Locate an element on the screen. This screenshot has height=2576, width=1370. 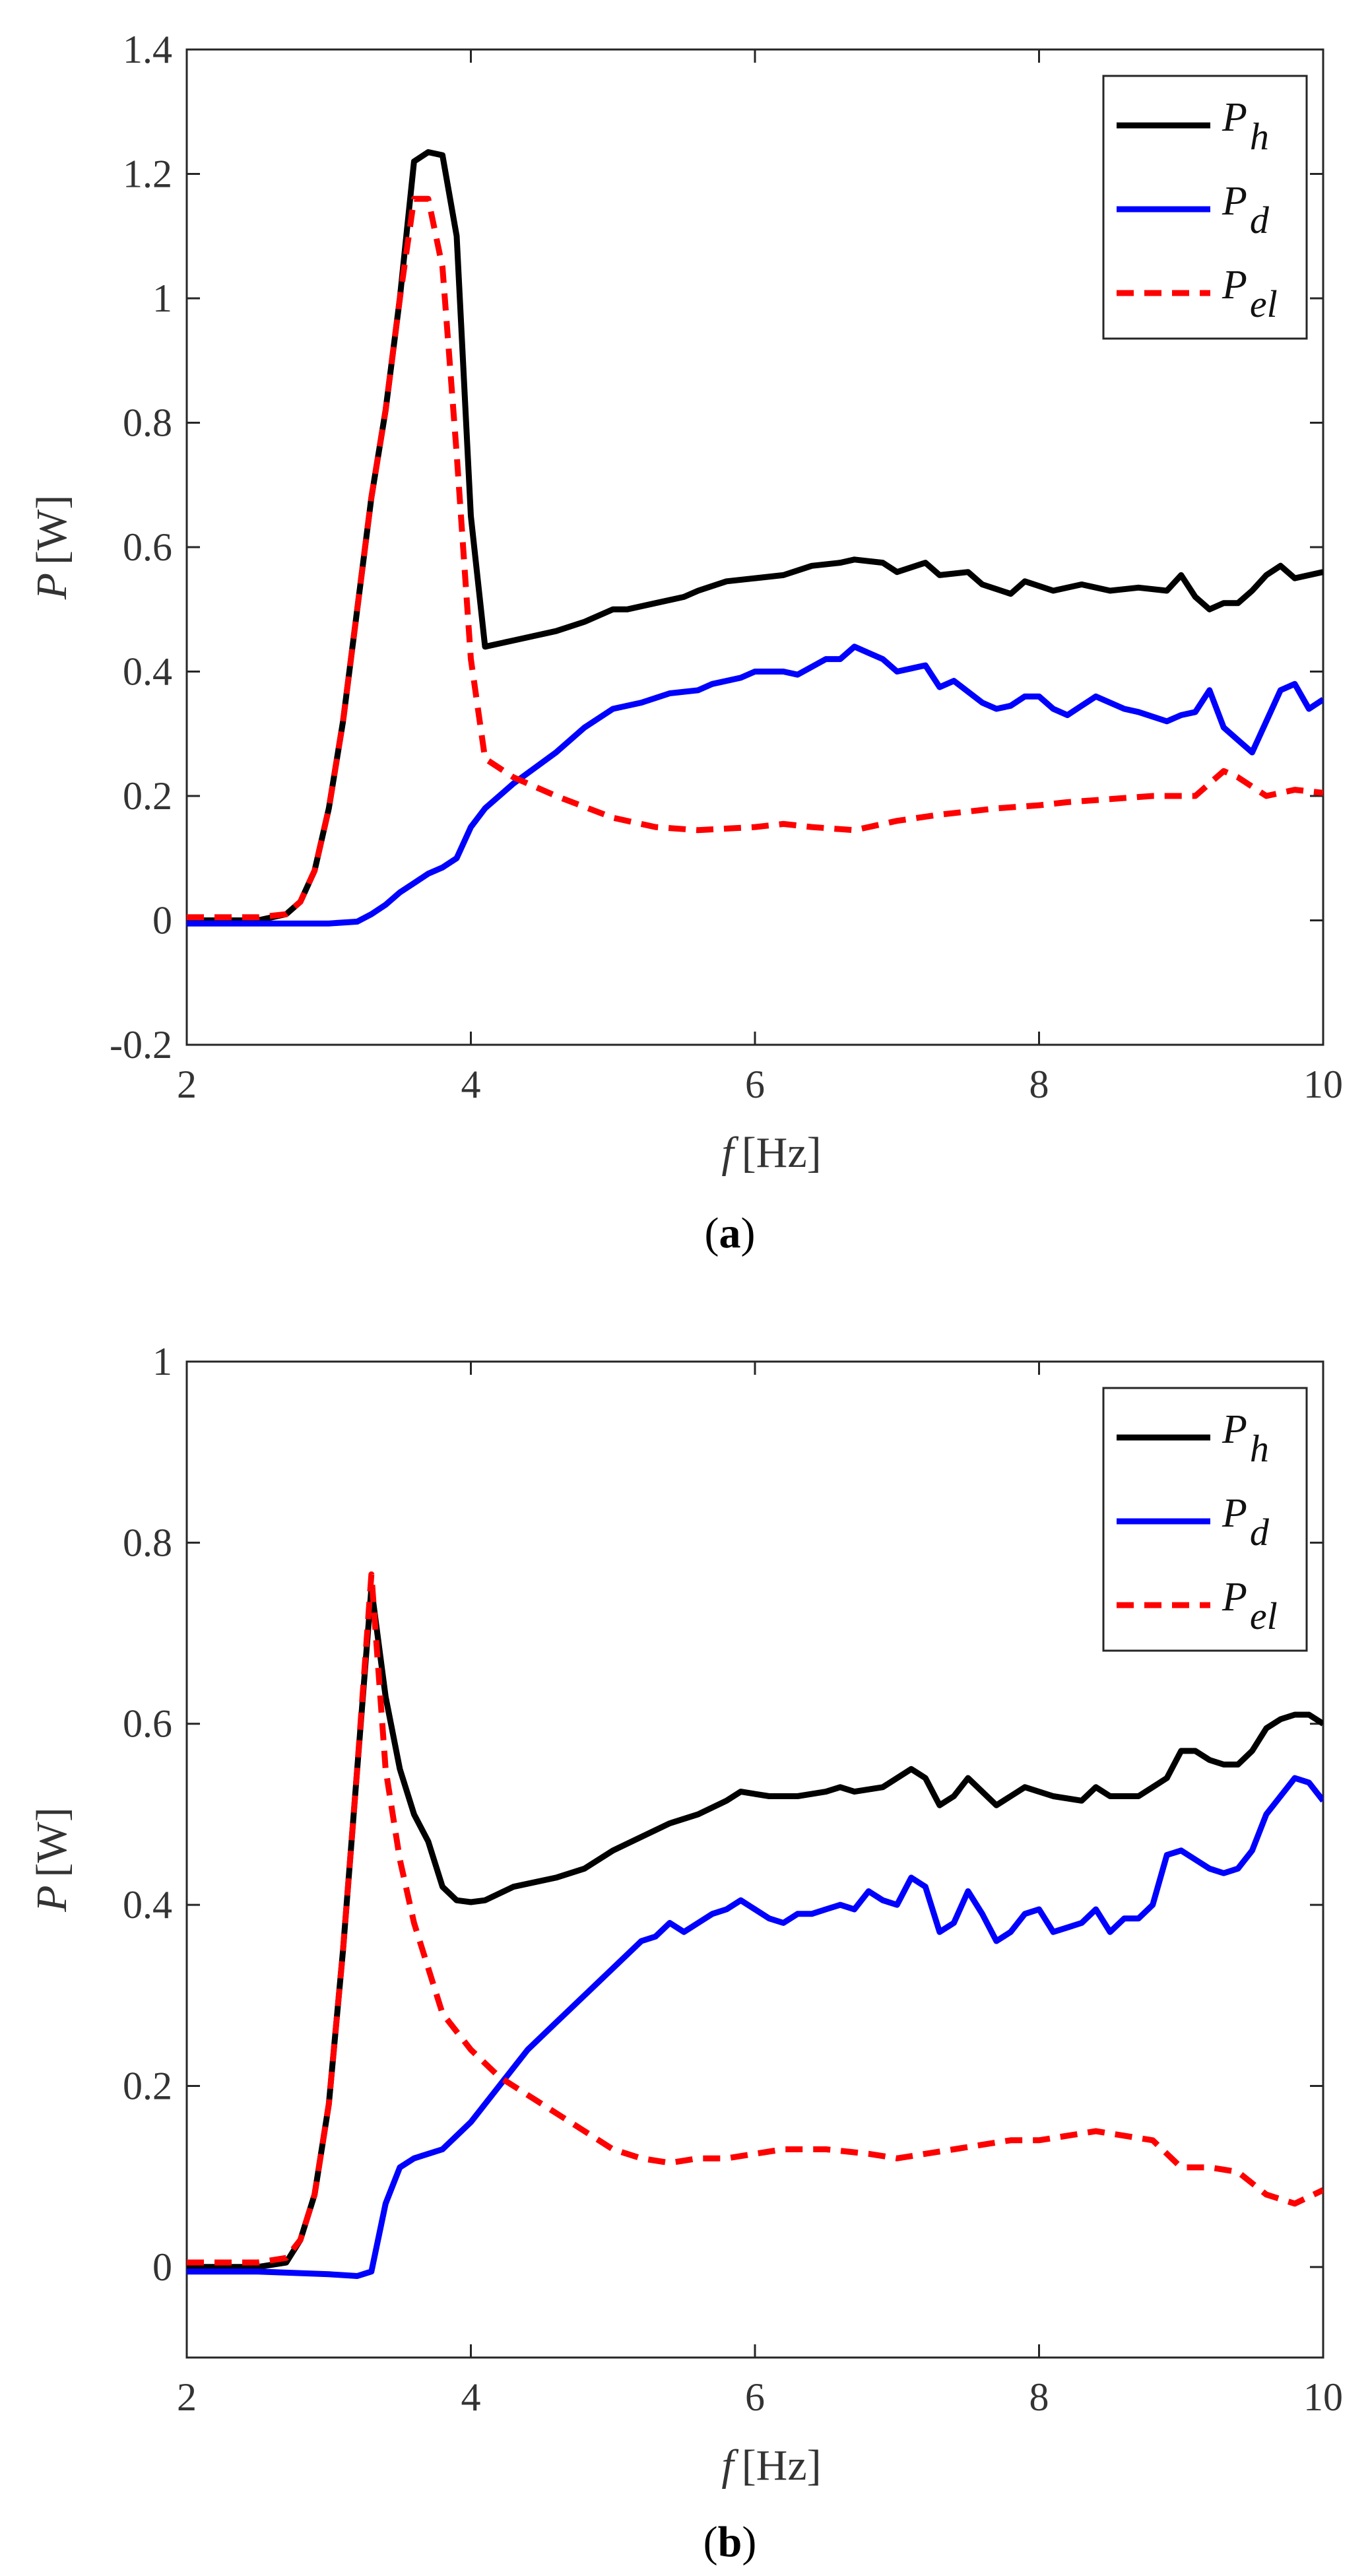
y-tick-label: -0.2 is located at coordinates (141, 1045).